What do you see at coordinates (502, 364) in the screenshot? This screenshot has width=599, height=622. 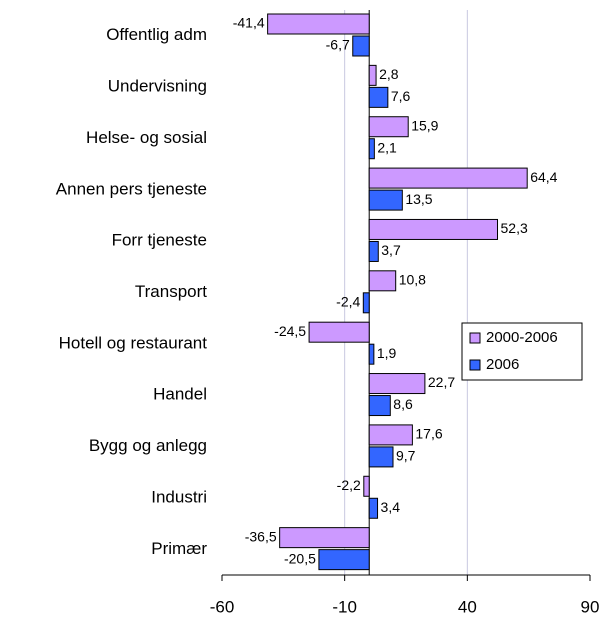 I see `legend-label: 2006` at bounding box center [502, 364].